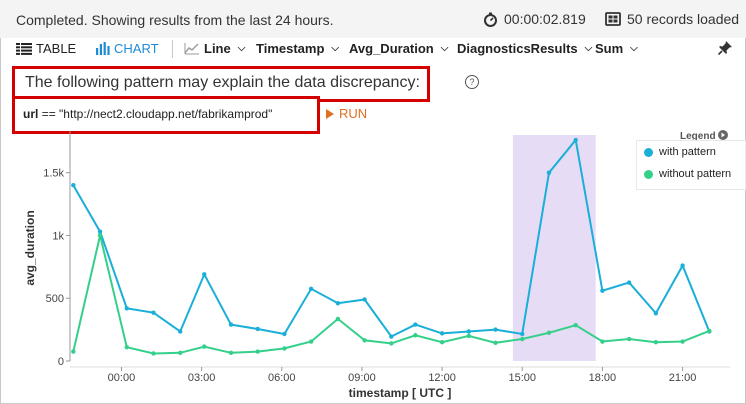  What do you see at coordinates (545, 19) in the screenshot?
I see `elapsed-value: 00:00:02.819` at bounding box center [545, 19].